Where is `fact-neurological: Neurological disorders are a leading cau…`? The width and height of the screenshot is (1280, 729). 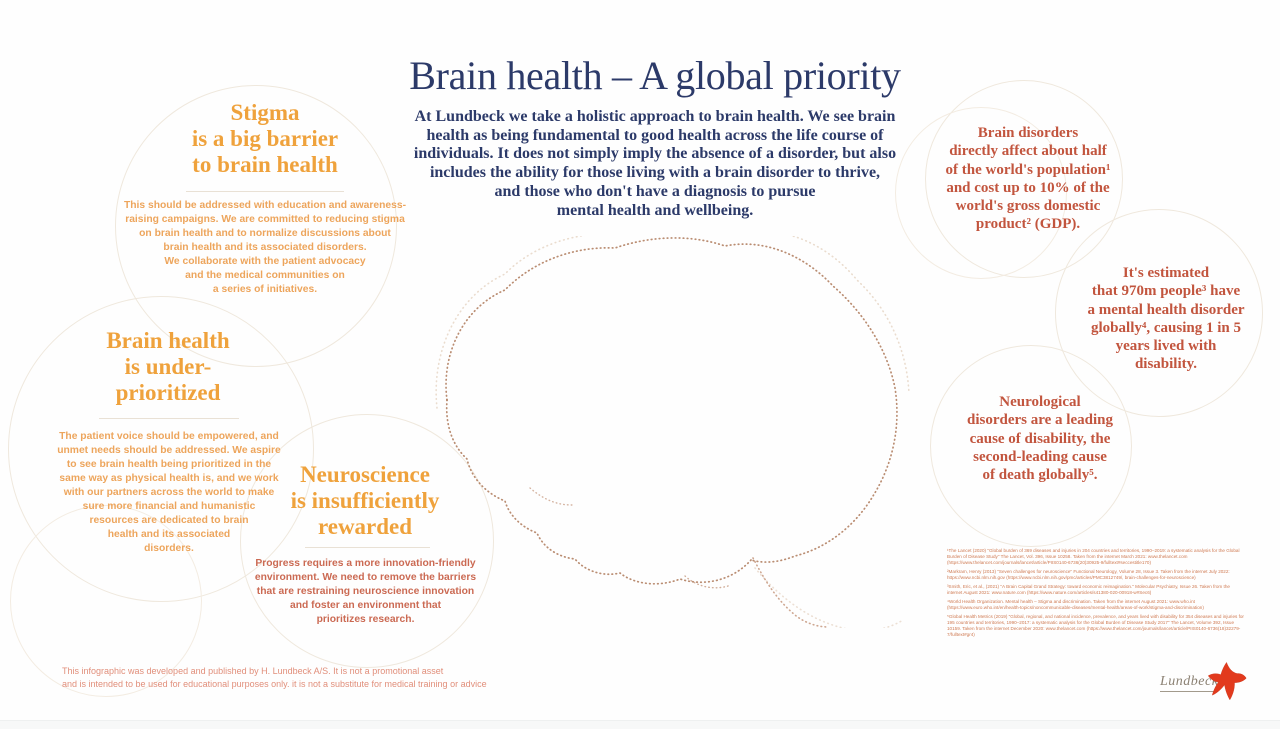
fact-neurological: Neurological disorders are a leading cau… is located at coordinates (1040, 439).